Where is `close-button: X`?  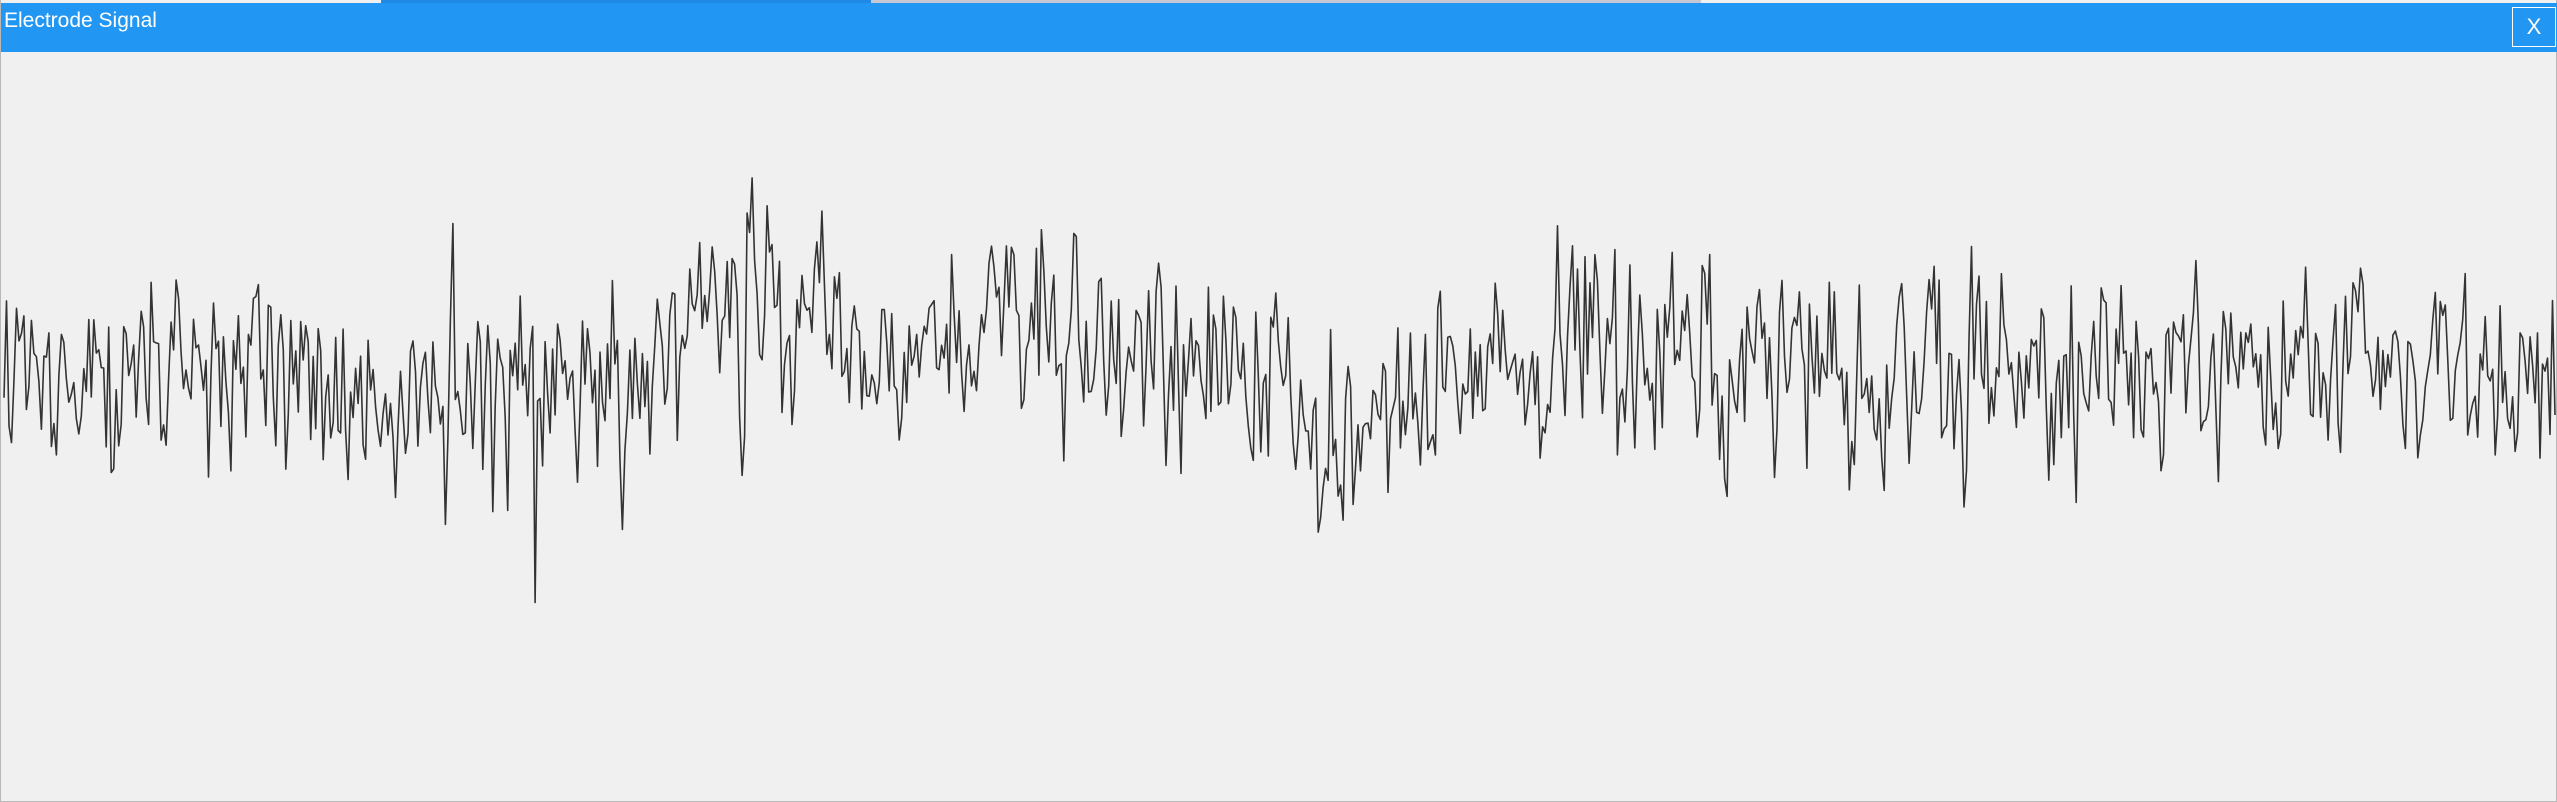
close-button: X is located at coordinates (2534, 27).